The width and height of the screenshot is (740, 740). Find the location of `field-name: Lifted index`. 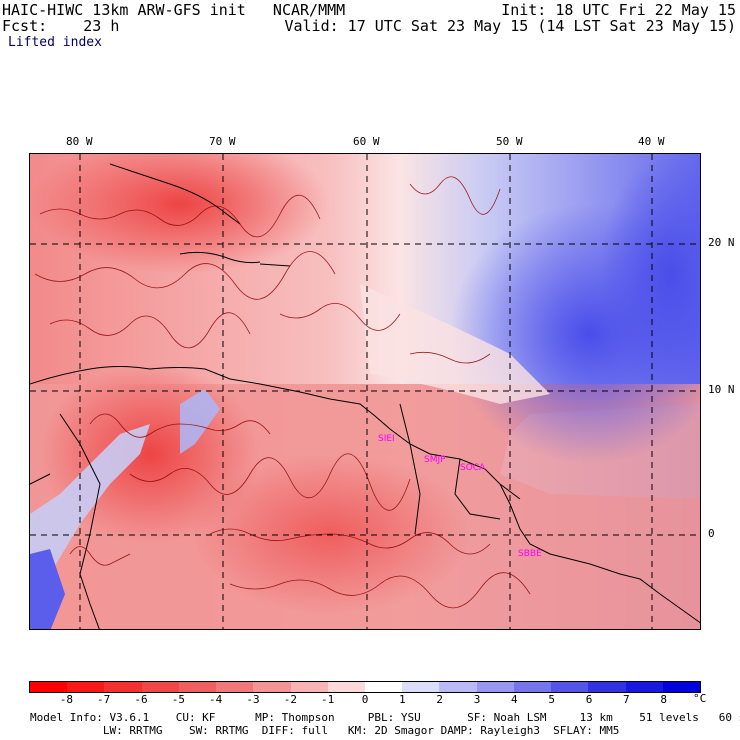

field-name: Lifted index is located at coordinates (55, 42).